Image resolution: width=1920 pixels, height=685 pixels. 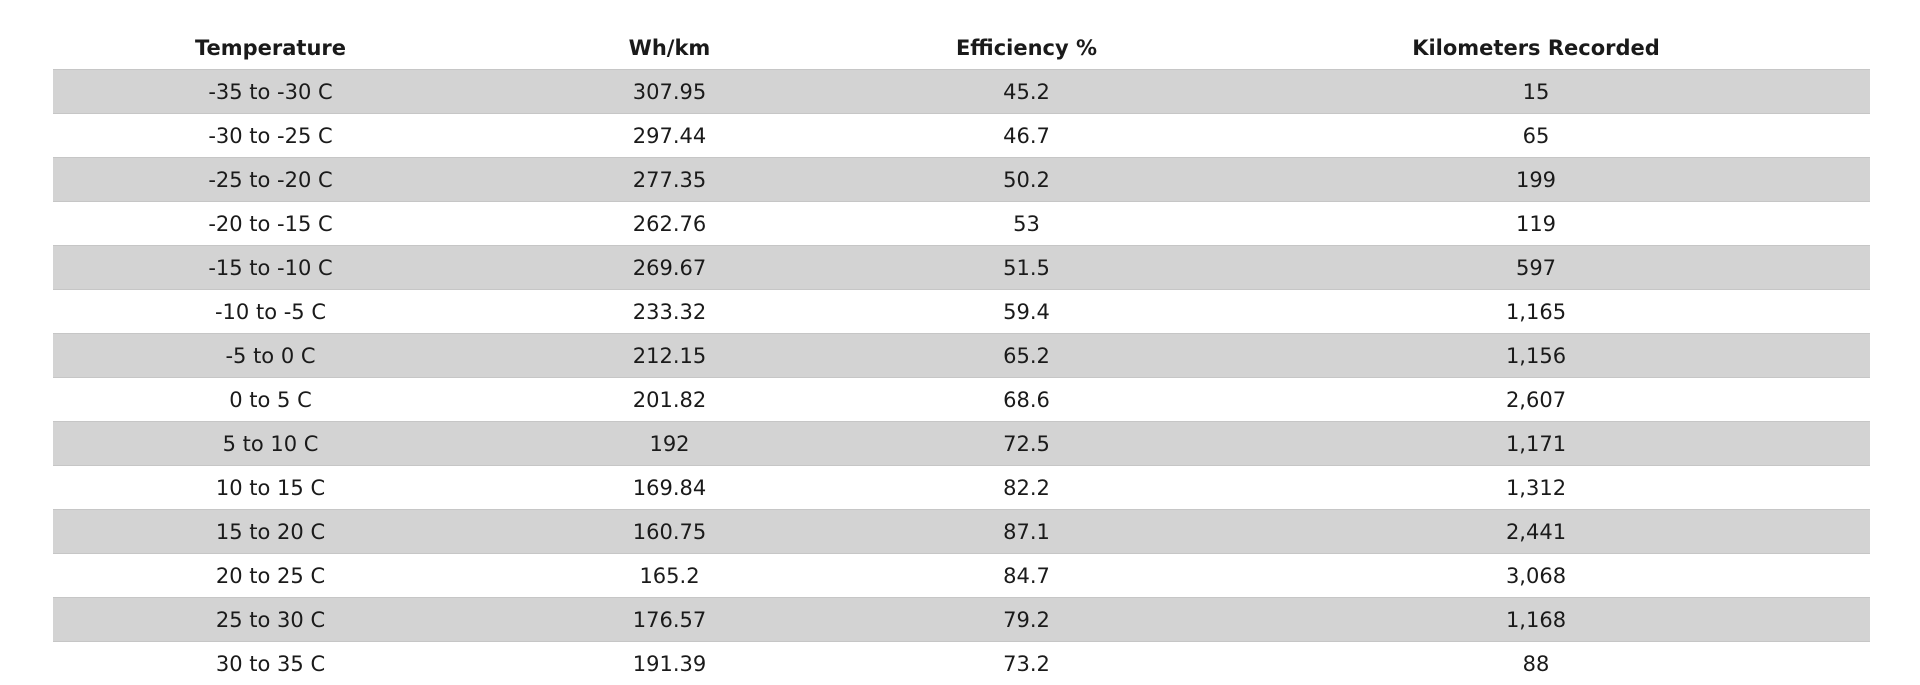 I want to click on table-row: -30 to -25 C 297.44 46.7 65, so click(x=961, y=135).